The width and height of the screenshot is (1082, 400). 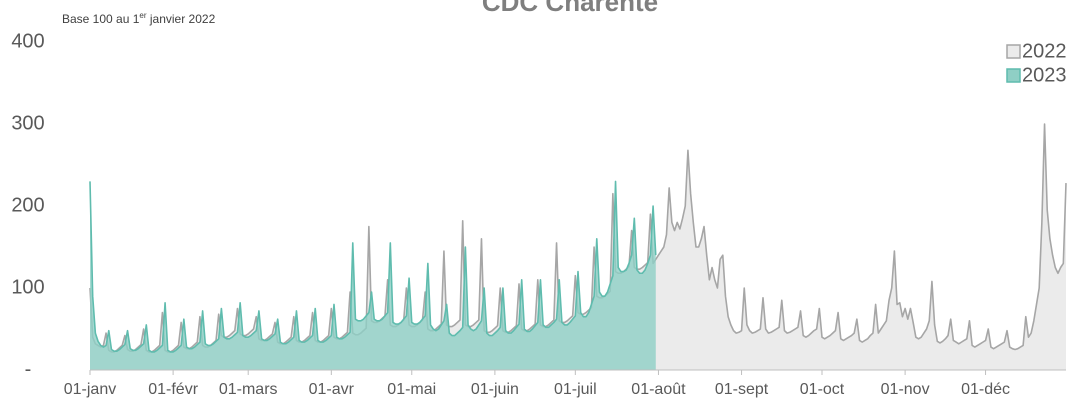 What do you see at coordinates (1044, 75) in the screenshot?
I see `legend-label: 2023` at bounding box center [1044, 75].